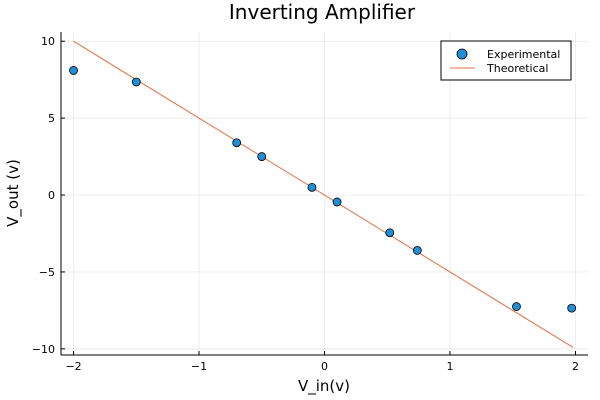 This screenshot has height=400, width=600. I want to click on x-tick-label: 2, so click(575, 366).